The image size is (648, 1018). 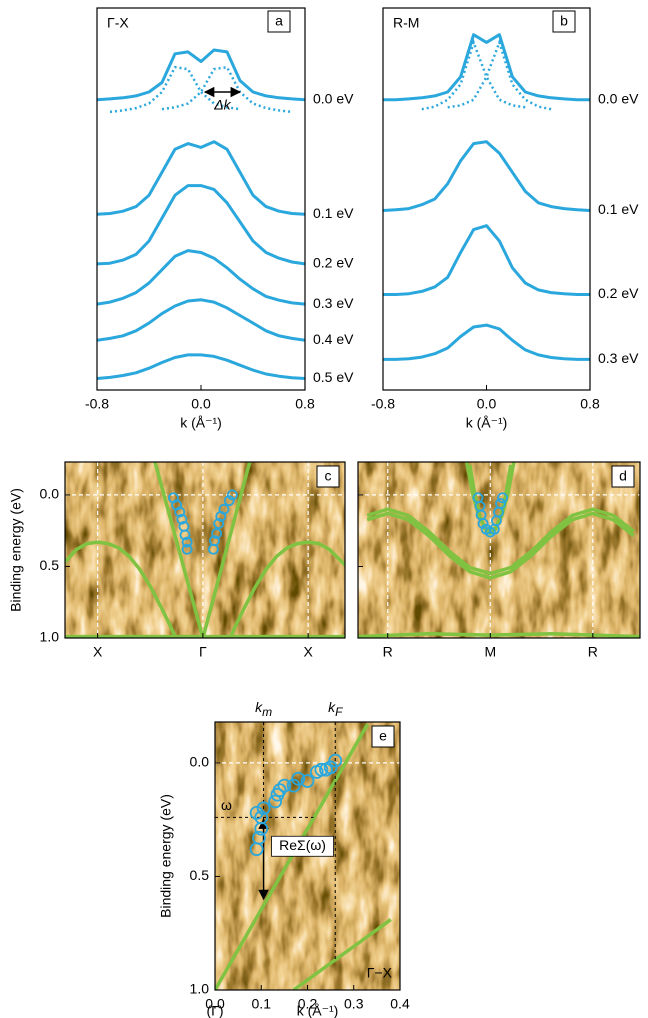 What do you see at coordinates (406, 23) in the screenshot?
I see `panel-title: R-M` at bounding box center [406, 23].